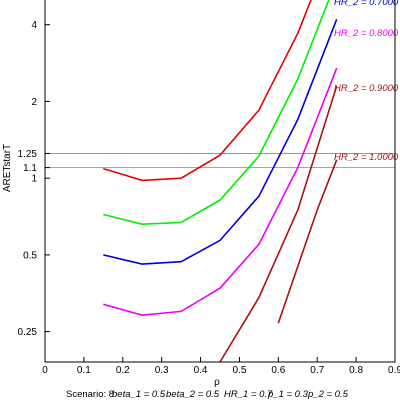 The width and height of the screenshot is (400, 405). Describe the element at coordinates (366, 4) in the screenshot. I see `series-label-0: HR_2 = 0.7000` at that location.